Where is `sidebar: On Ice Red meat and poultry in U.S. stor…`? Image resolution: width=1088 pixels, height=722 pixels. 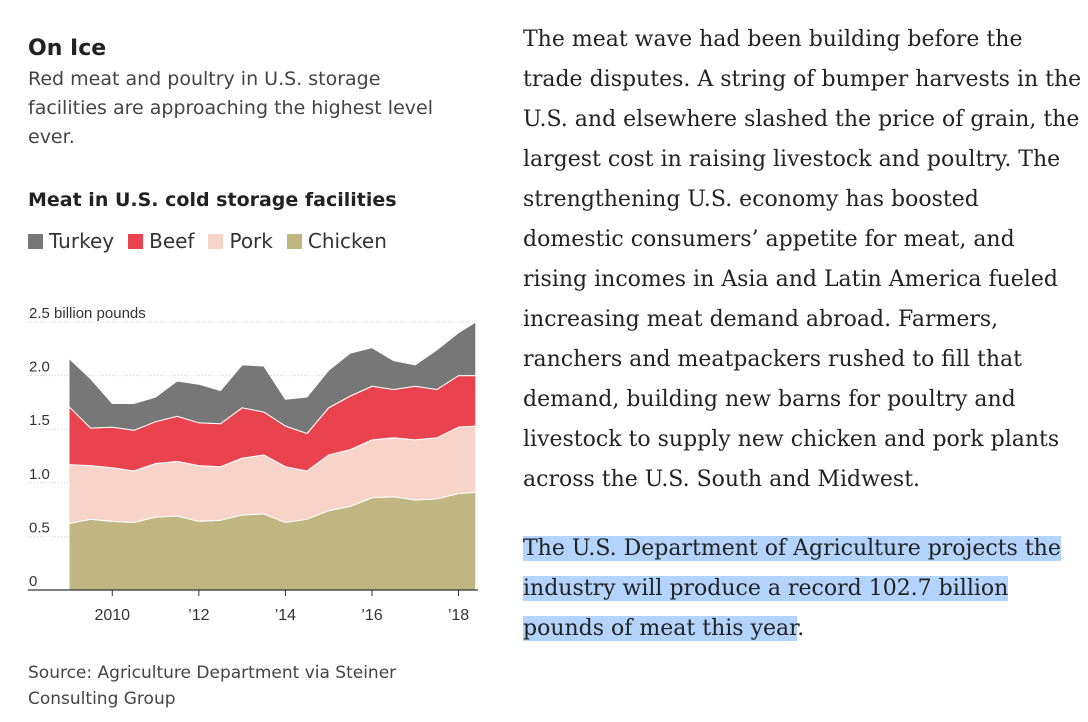
sidebar: On Ice Red meat and poultry in U.S. stor… is located at coordinates (258, 94).